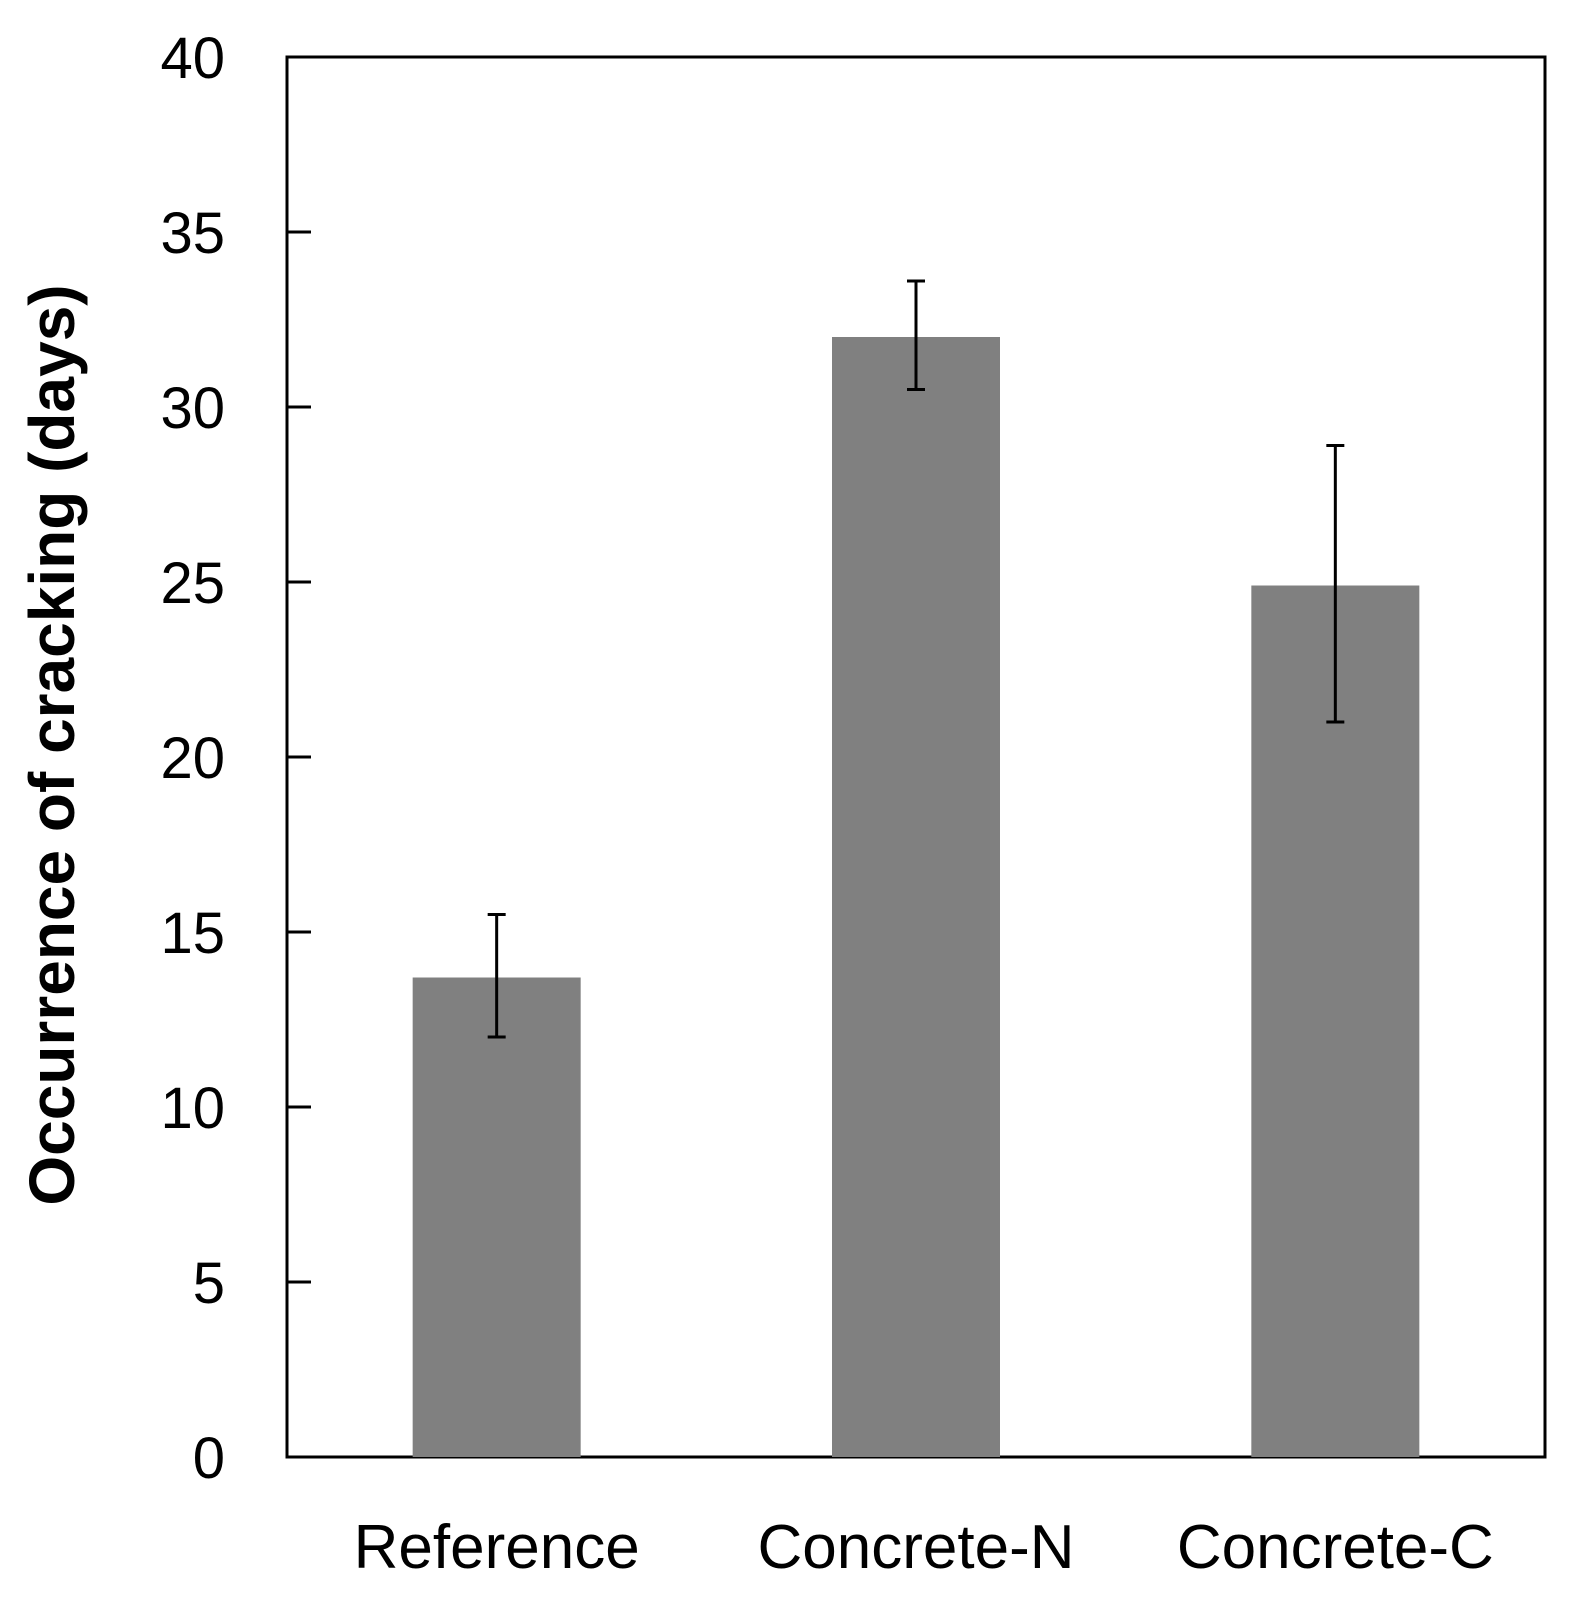 The height and width of the screenshot is (1601, 1593). What do you see at coordinates (192, 758) in the screenshot?
I see `y-tick-label: 20` at bounding box center [192, 758].